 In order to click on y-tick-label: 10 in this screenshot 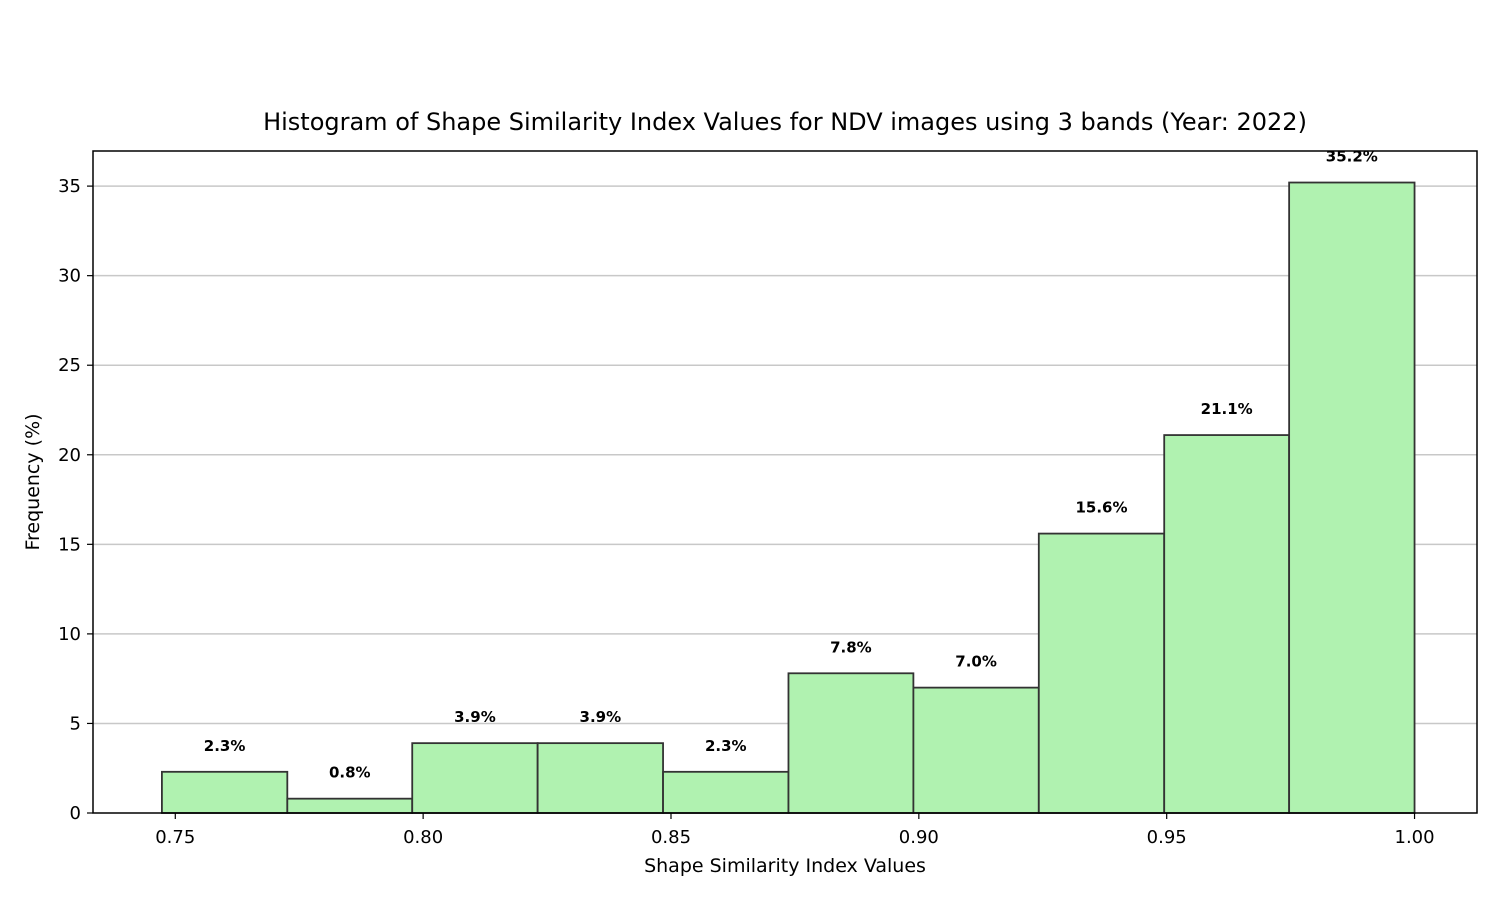, I will do `click(69, 634)`.